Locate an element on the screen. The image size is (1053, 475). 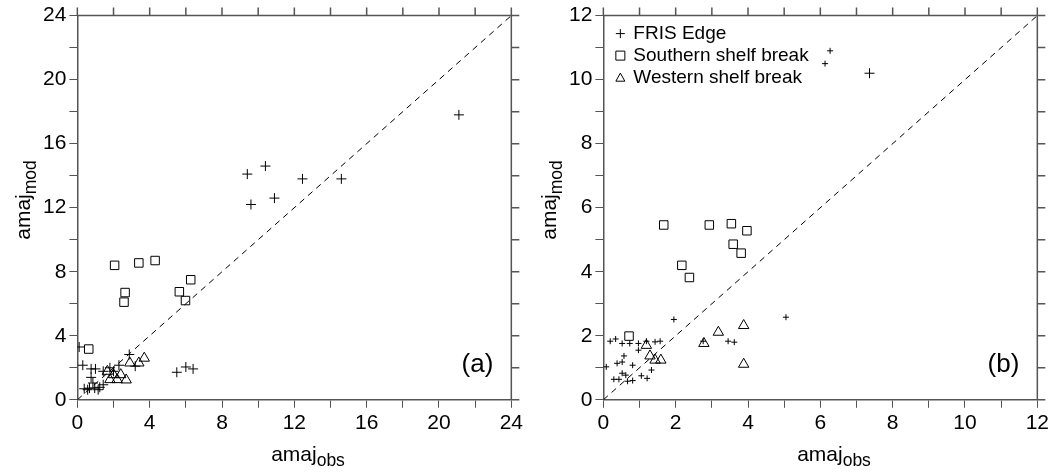
annotation: (a) is located at coordinates (477, 362).